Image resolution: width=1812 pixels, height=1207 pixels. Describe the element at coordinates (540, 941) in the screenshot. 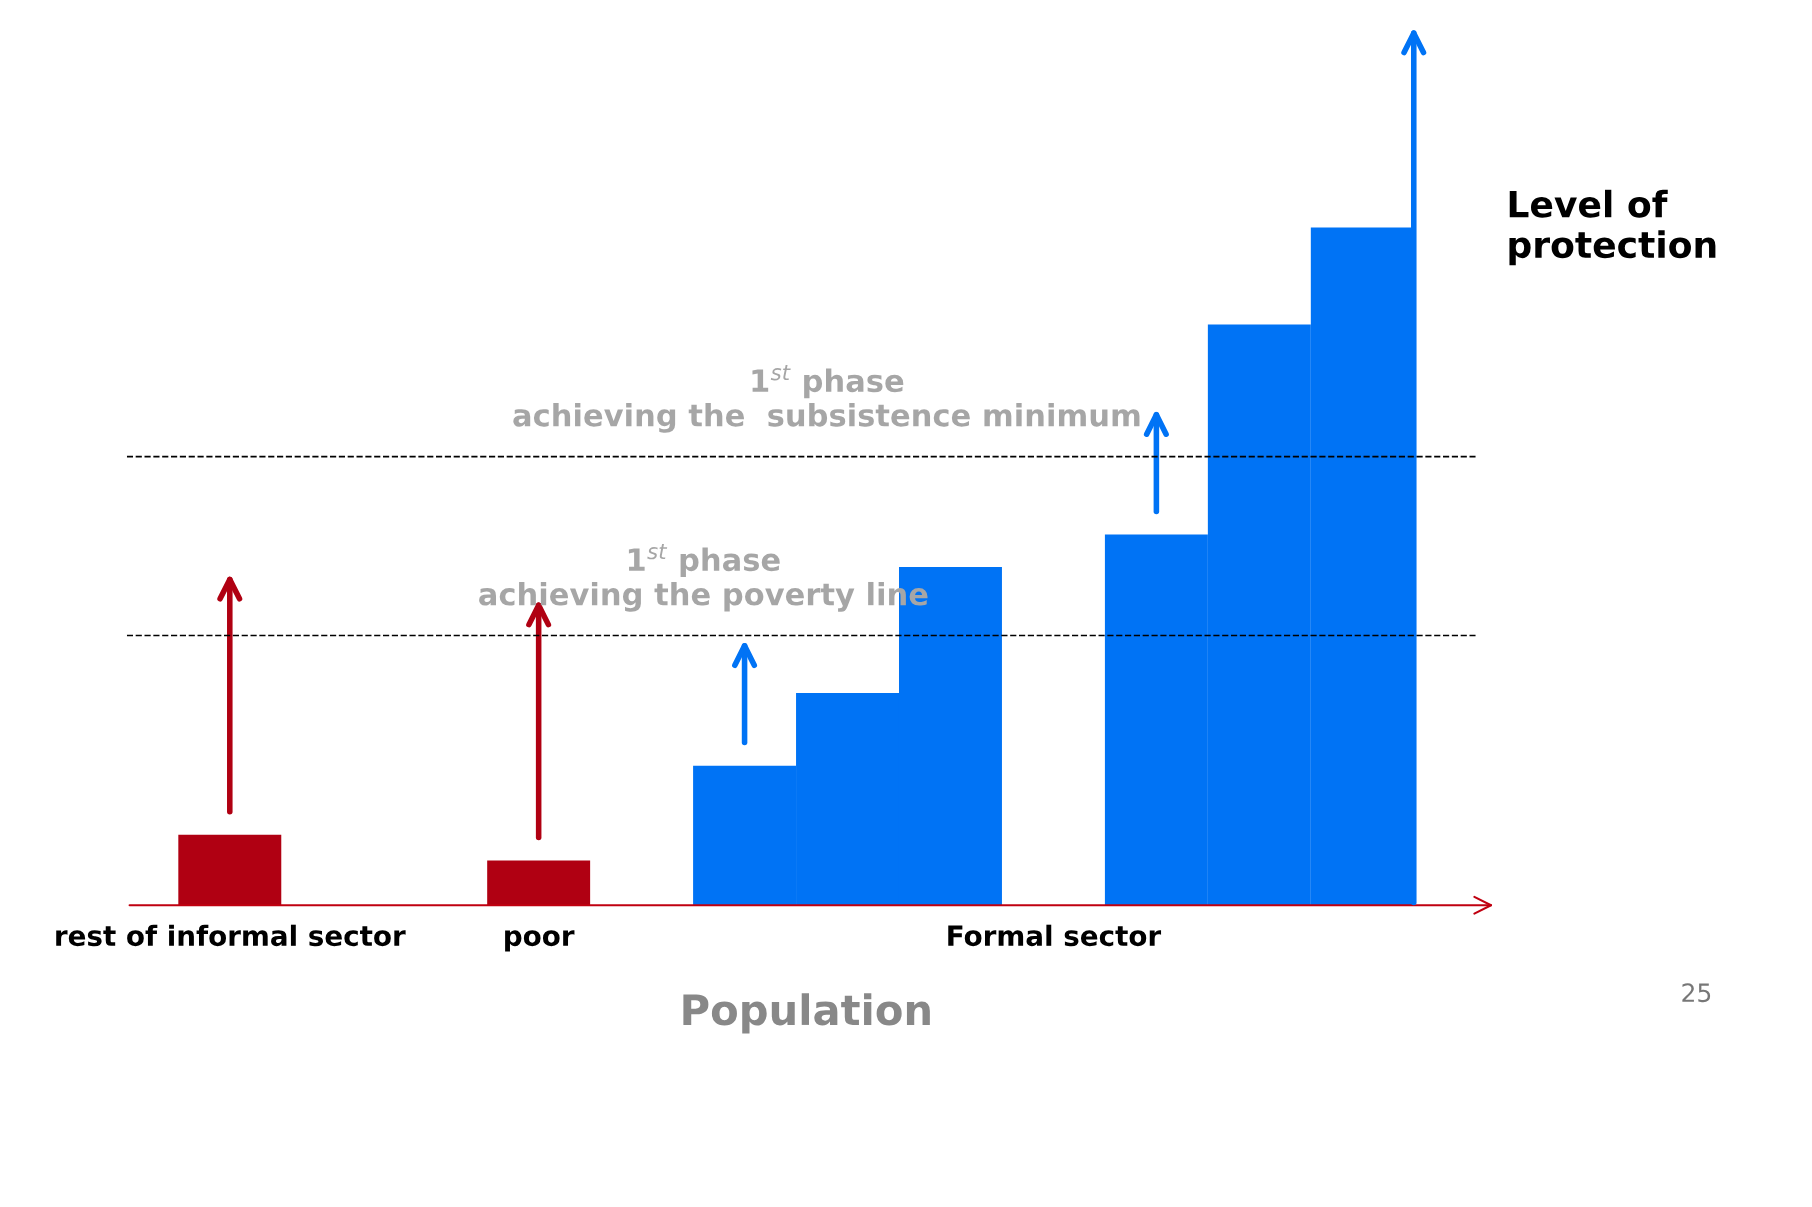

I see `x-tick-label: poor` at that location.